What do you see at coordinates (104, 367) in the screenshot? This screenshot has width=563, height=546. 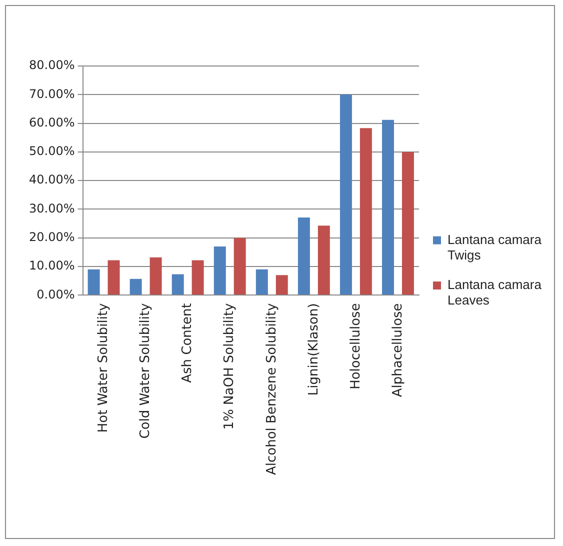 I see `x-tick-label: Hot Water Solubility` at bounding box center [104, 367].